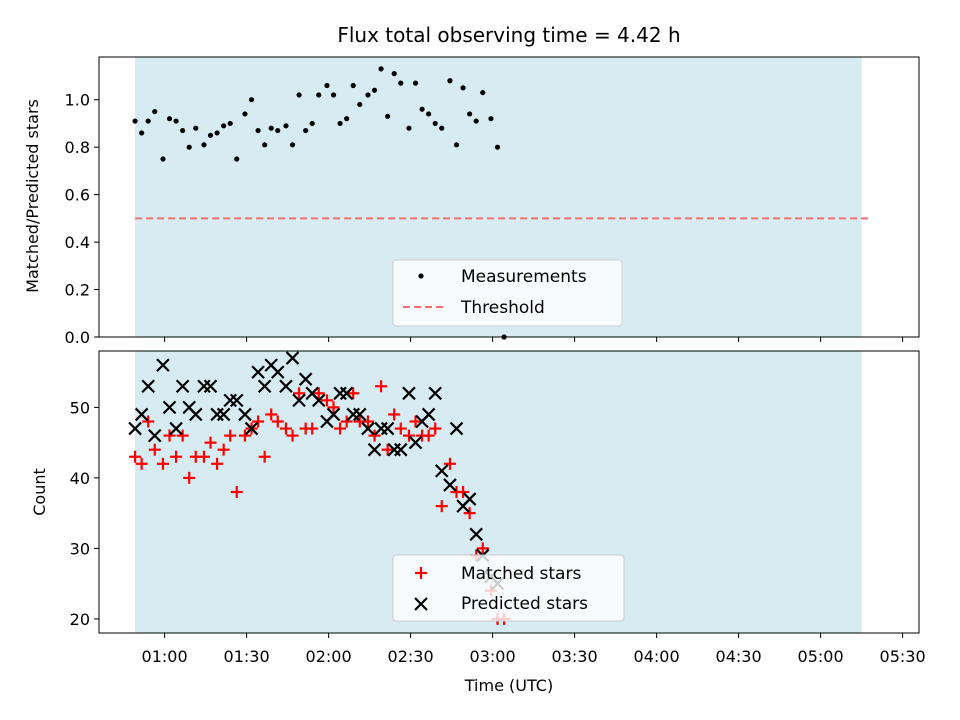 The image size is (960, 720). Describe the element at coordinates (329, 656) in the screenshot. I see `x-tick-label: 02:00` at that location.